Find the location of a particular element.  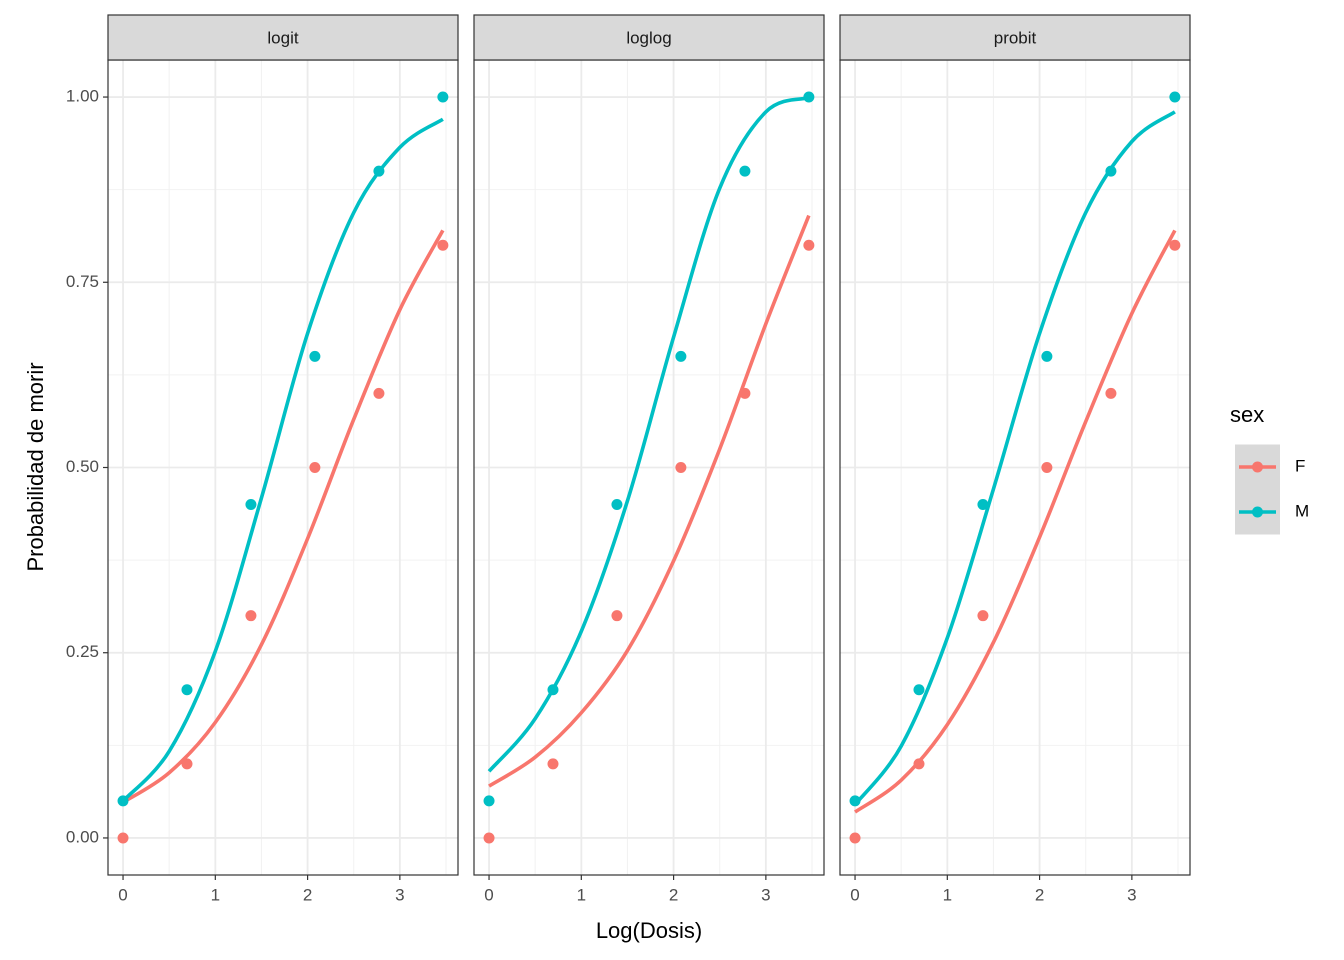

y-tick-label: 1.00 is located at coordinates (82, 96).